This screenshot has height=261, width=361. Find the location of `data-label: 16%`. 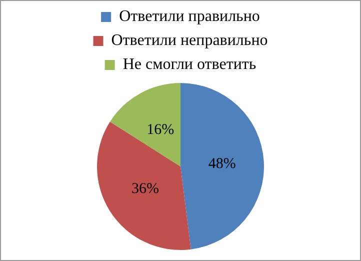

data-label: 16% is located at coordinates (160, 130).